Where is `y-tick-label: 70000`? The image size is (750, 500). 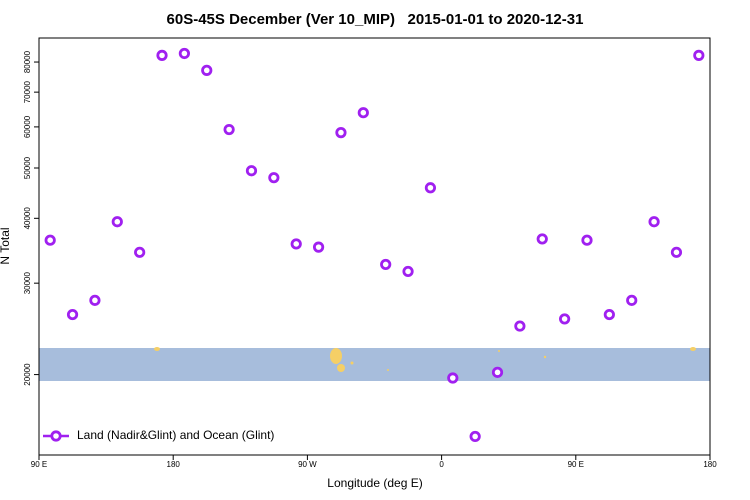 y-tick-label: 70000 is located at coordinates (27, 91).